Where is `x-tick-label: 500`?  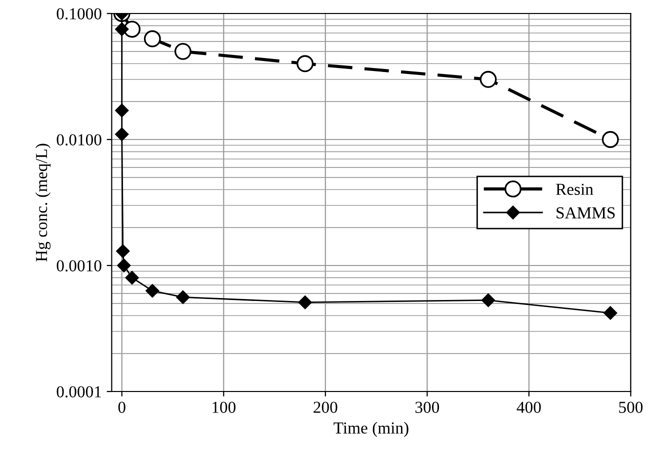 x-tick-label: 500 is located at coordinates (631, 407).